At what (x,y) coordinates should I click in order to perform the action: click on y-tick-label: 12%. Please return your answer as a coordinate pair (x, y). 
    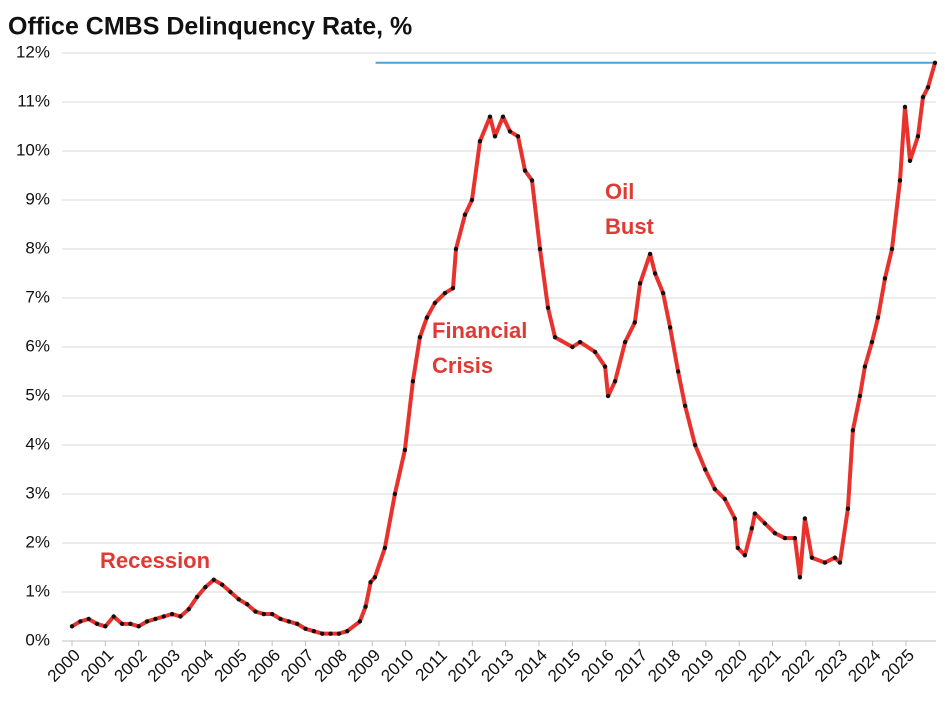
    Looking at the image, I should click on (33, 51).